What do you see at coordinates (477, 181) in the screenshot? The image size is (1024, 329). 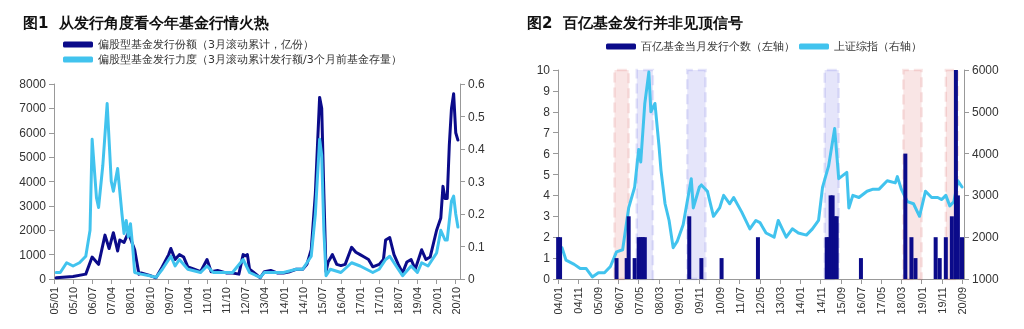 I see `y2-tick-label: 0.3` at bounding box center [477, 181].